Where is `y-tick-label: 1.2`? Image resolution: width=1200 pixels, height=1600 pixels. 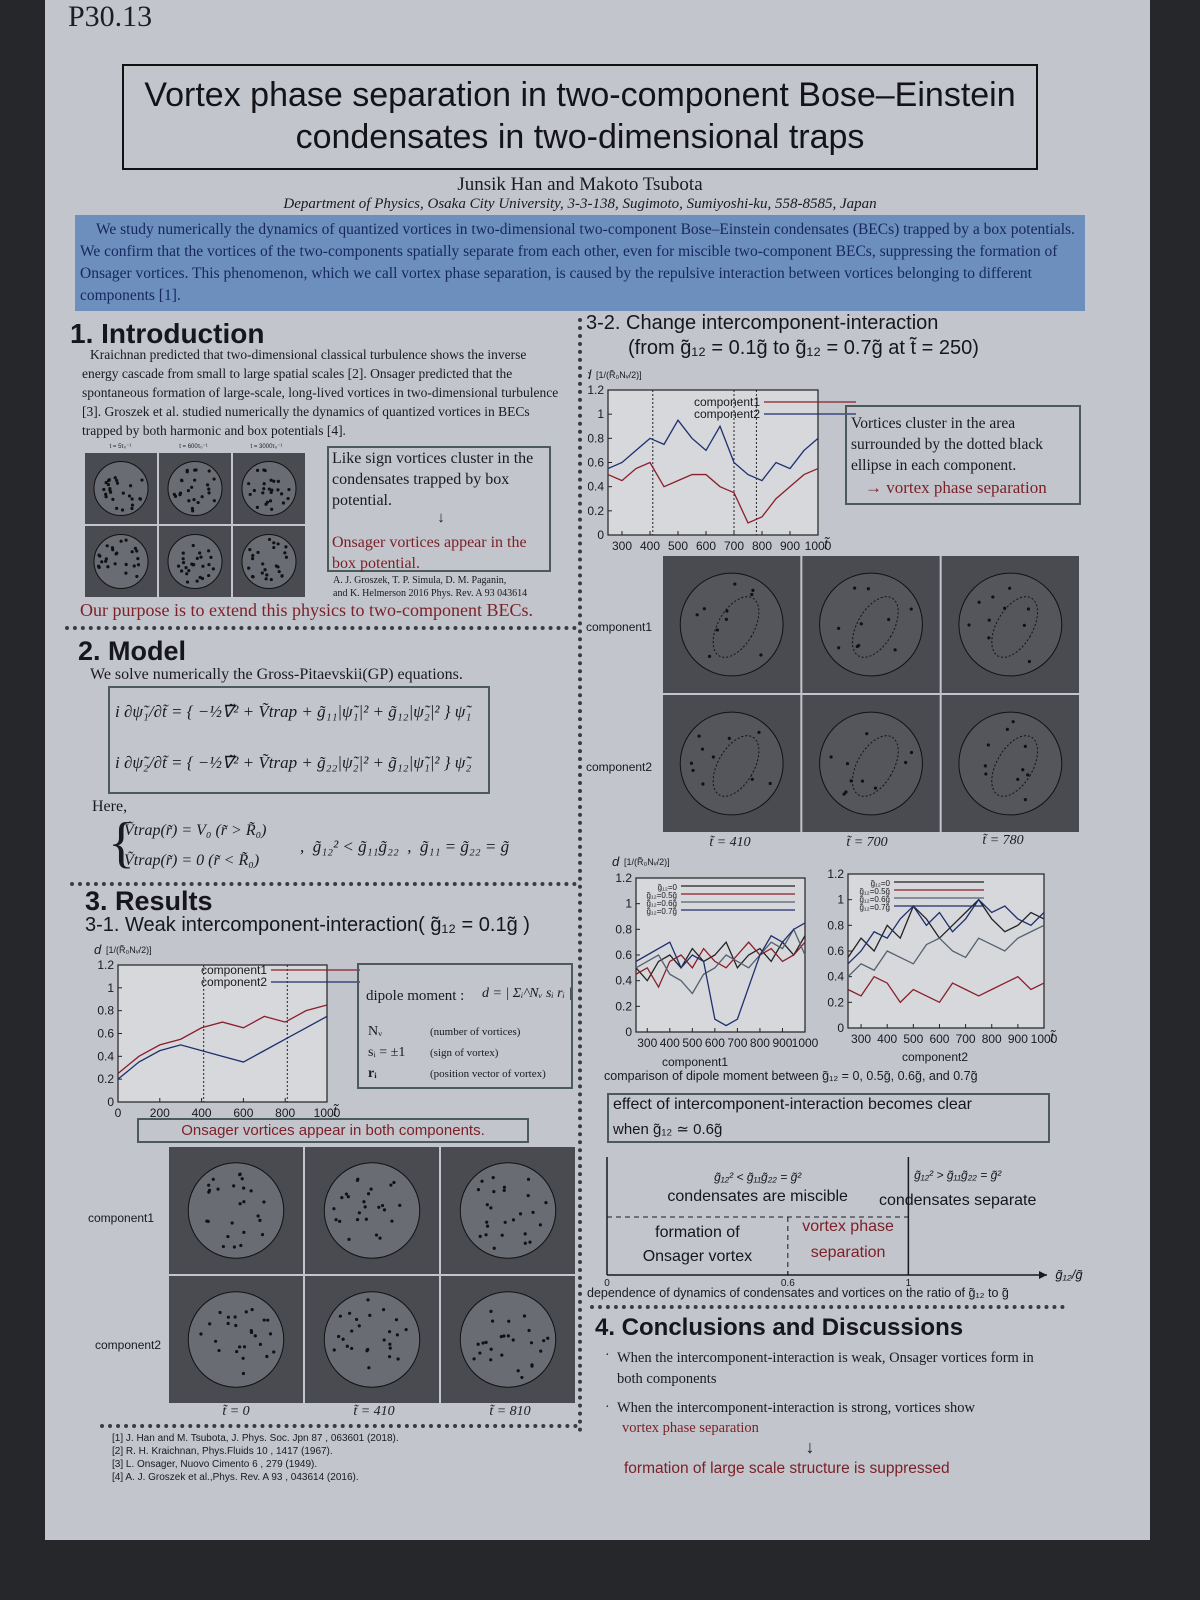
y-tick-label: 1.2 is located at coordinates (623, 878).